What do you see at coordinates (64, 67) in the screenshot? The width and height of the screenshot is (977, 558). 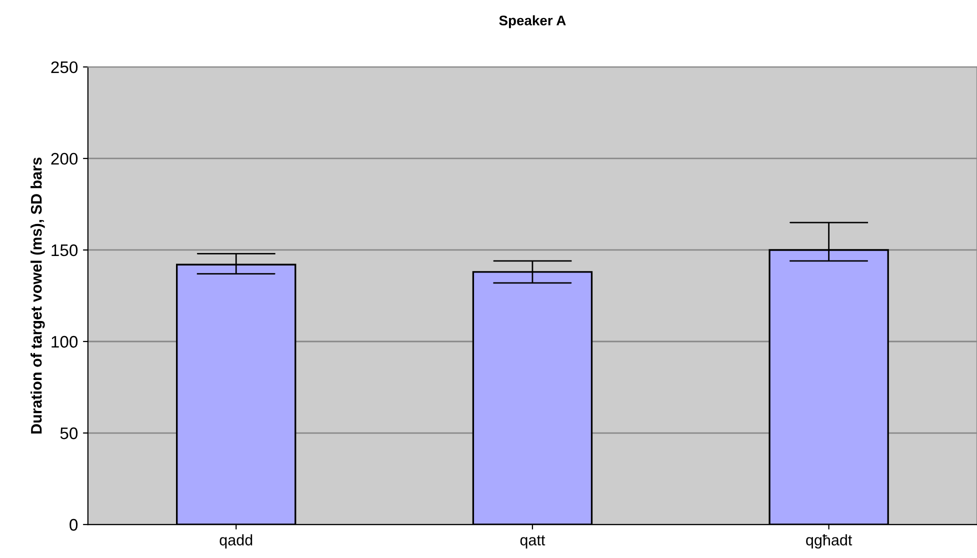 I see `y-tick-label: 250` at bounding box center [64, 67].